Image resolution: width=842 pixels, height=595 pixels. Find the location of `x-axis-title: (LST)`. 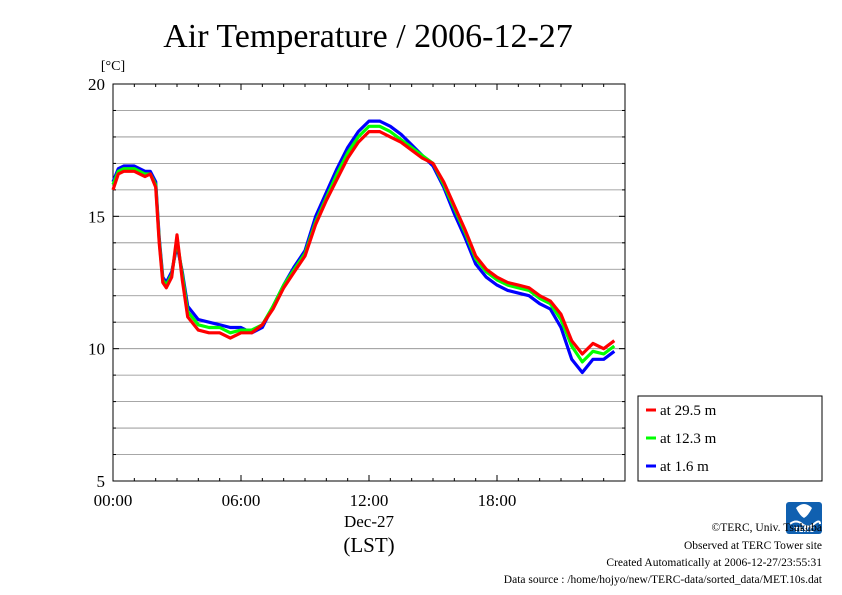

x-axis-title: (LST) is located at coordinates (368, 545).